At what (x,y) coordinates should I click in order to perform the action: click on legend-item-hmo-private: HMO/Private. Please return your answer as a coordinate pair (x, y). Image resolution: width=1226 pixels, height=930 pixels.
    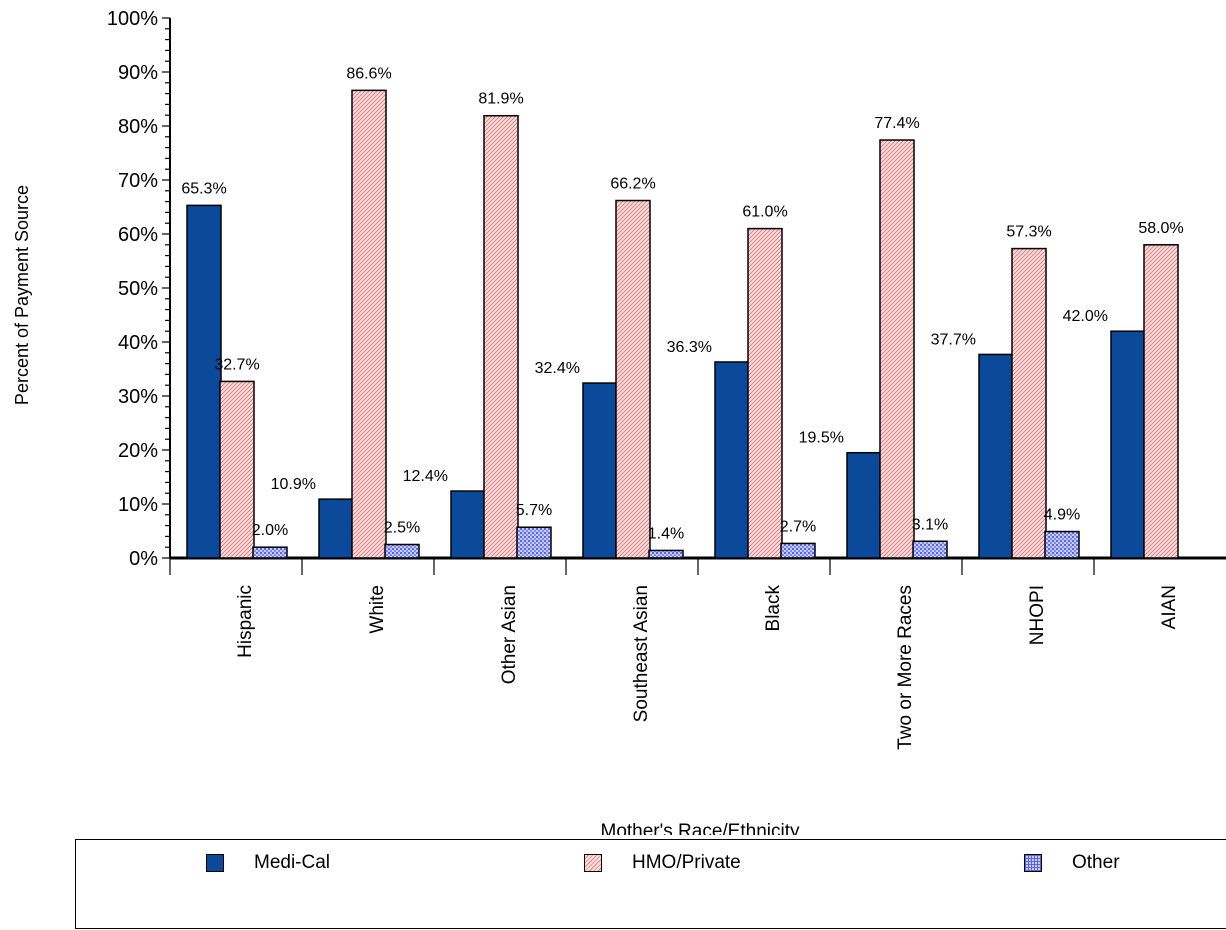
    Looking at the image, I should click on (662, 863).